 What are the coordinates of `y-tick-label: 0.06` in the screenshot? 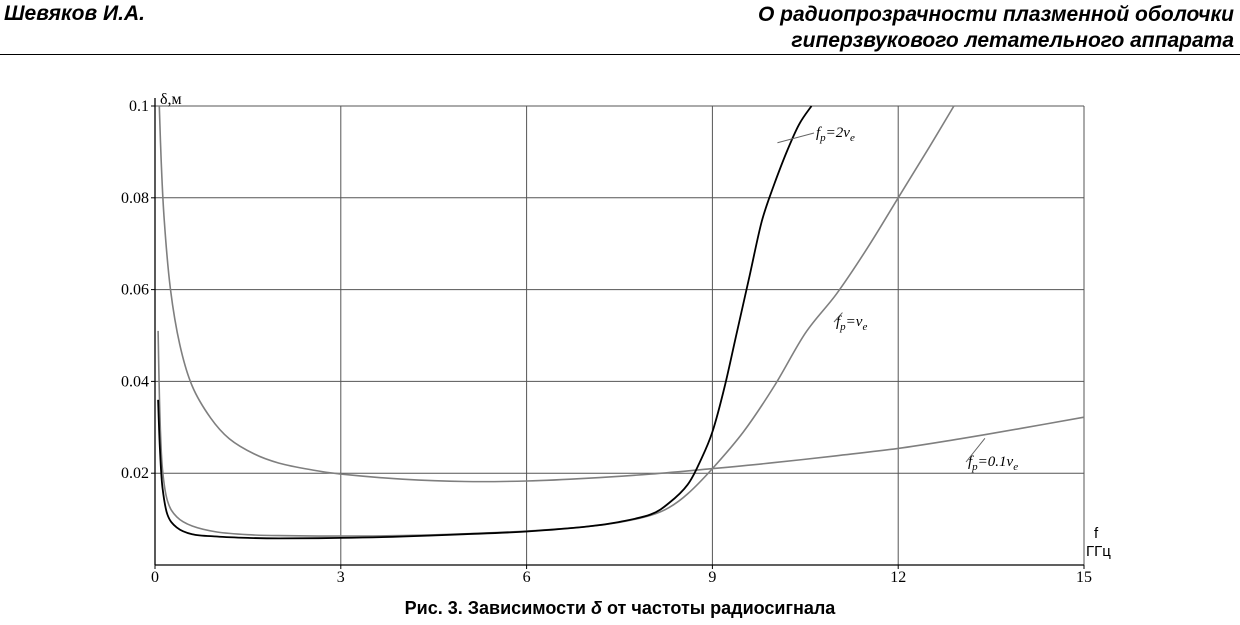 It's located at (135, 290).